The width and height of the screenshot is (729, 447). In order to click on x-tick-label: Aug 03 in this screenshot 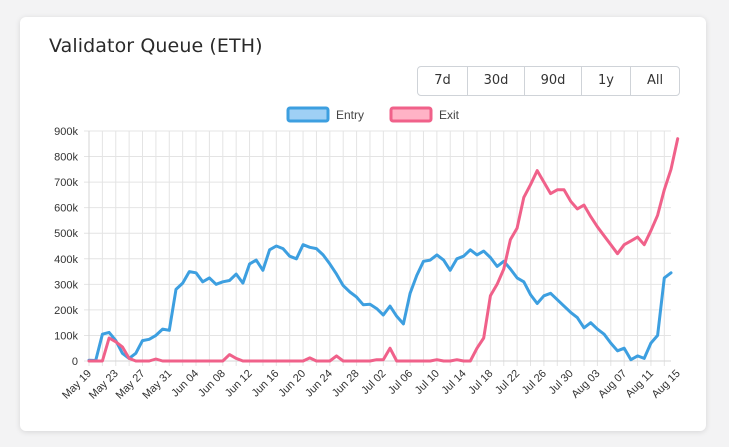, I will do `click(585, 384)`.